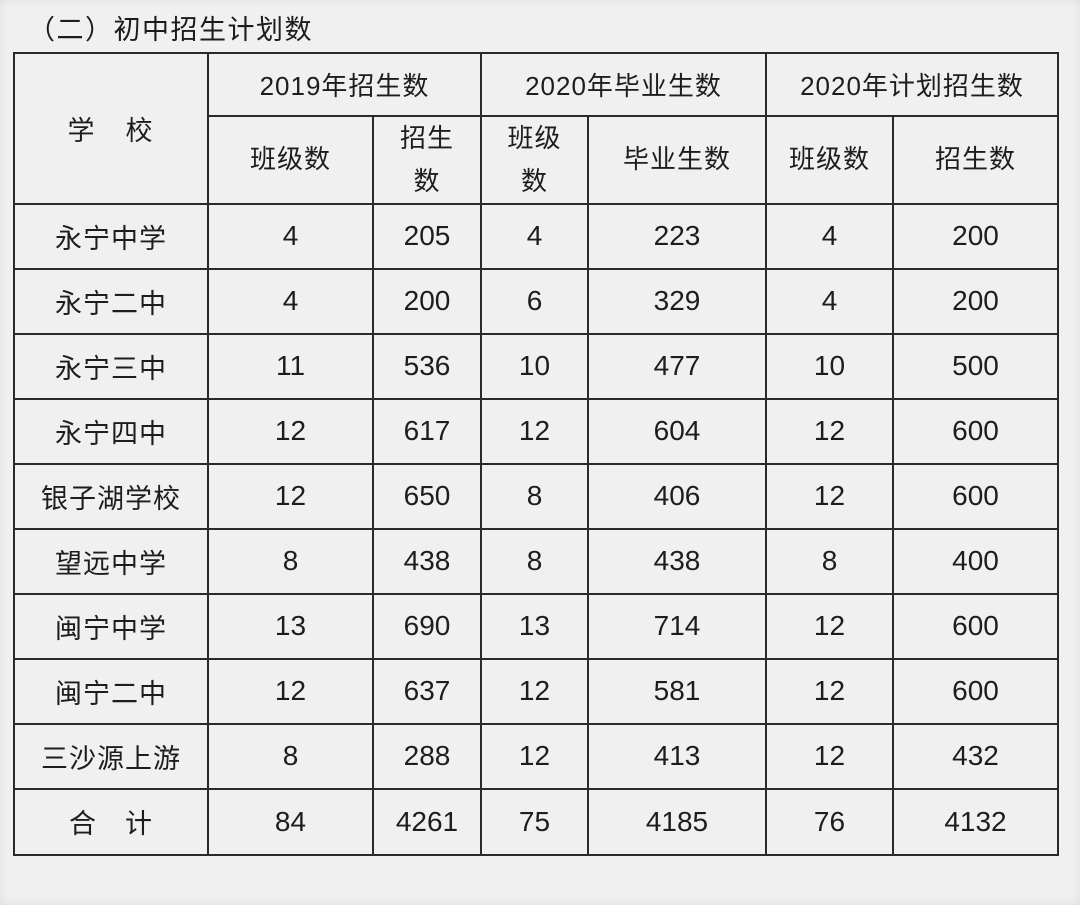 This screenshot has height=905, width=1080. I want to click on value-cell: 400, so click(975, 561).